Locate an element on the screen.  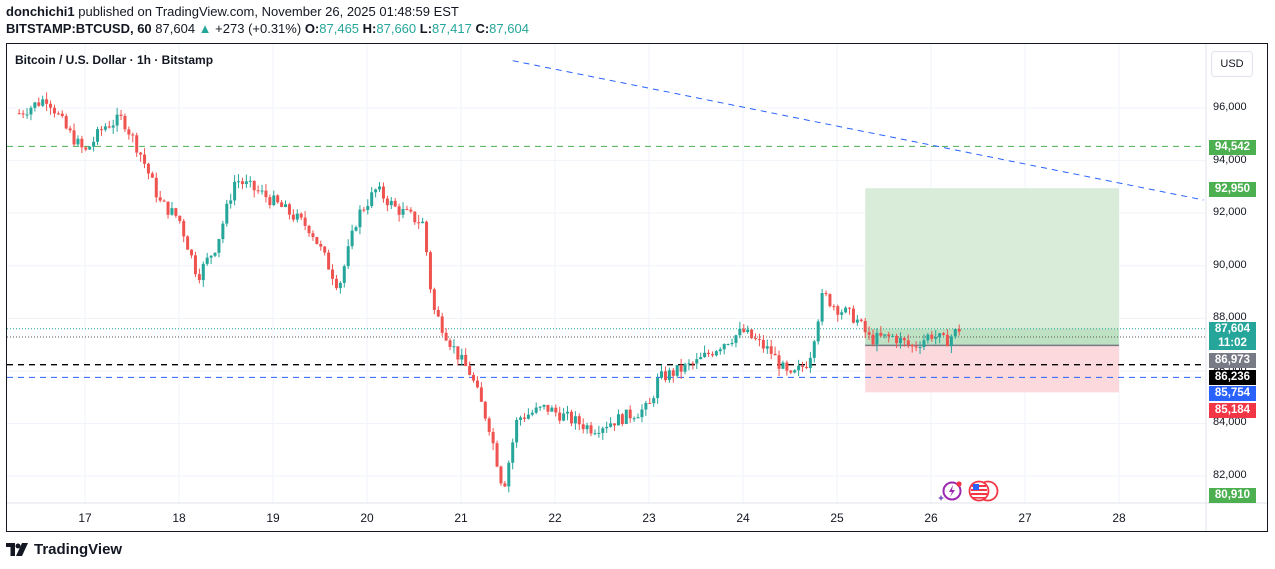
price-scale-label: 94,542 is located at coordinates (1232, 147).